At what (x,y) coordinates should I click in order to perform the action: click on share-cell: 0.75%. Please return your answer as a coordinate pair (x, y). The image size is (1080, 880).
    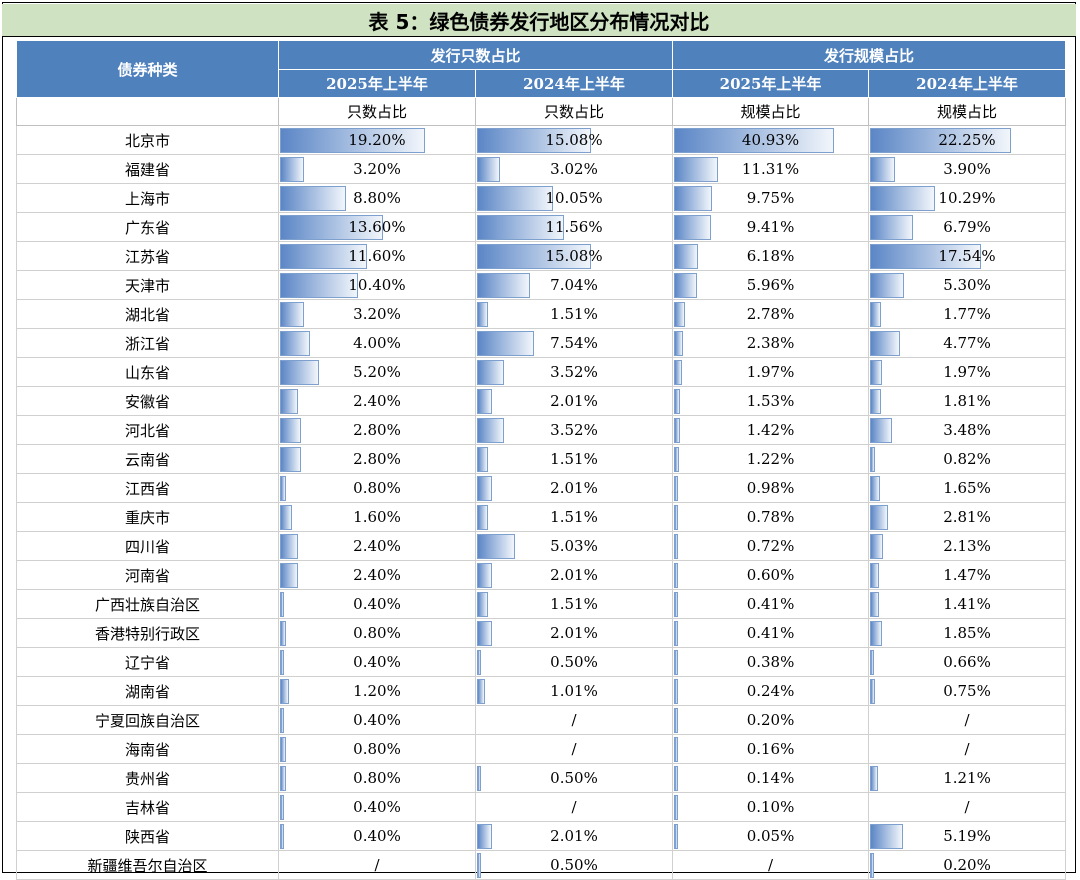
    Looking at the image, I should click on (967, 691).